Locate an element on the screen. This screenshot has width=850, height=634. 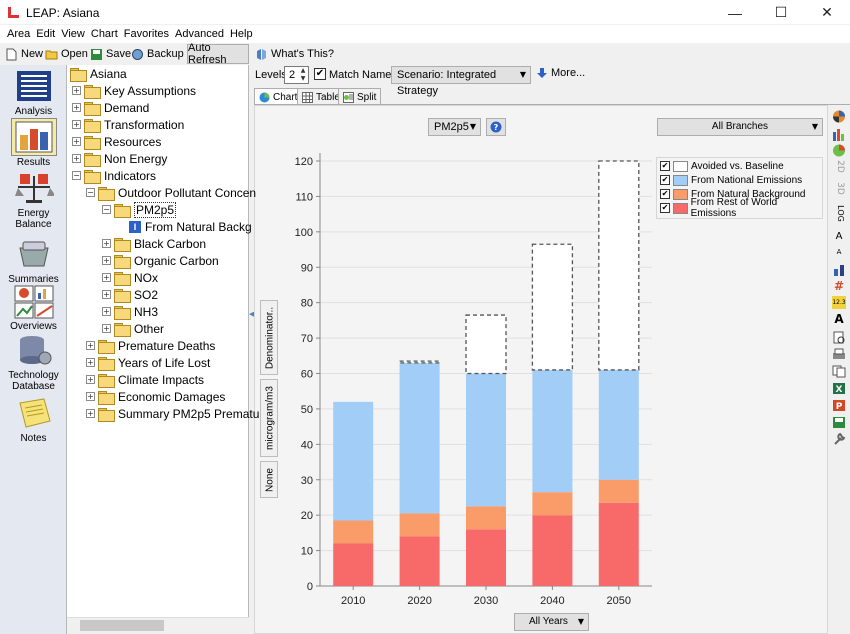
backup-button: Backup is located at coordinates (157, 54).